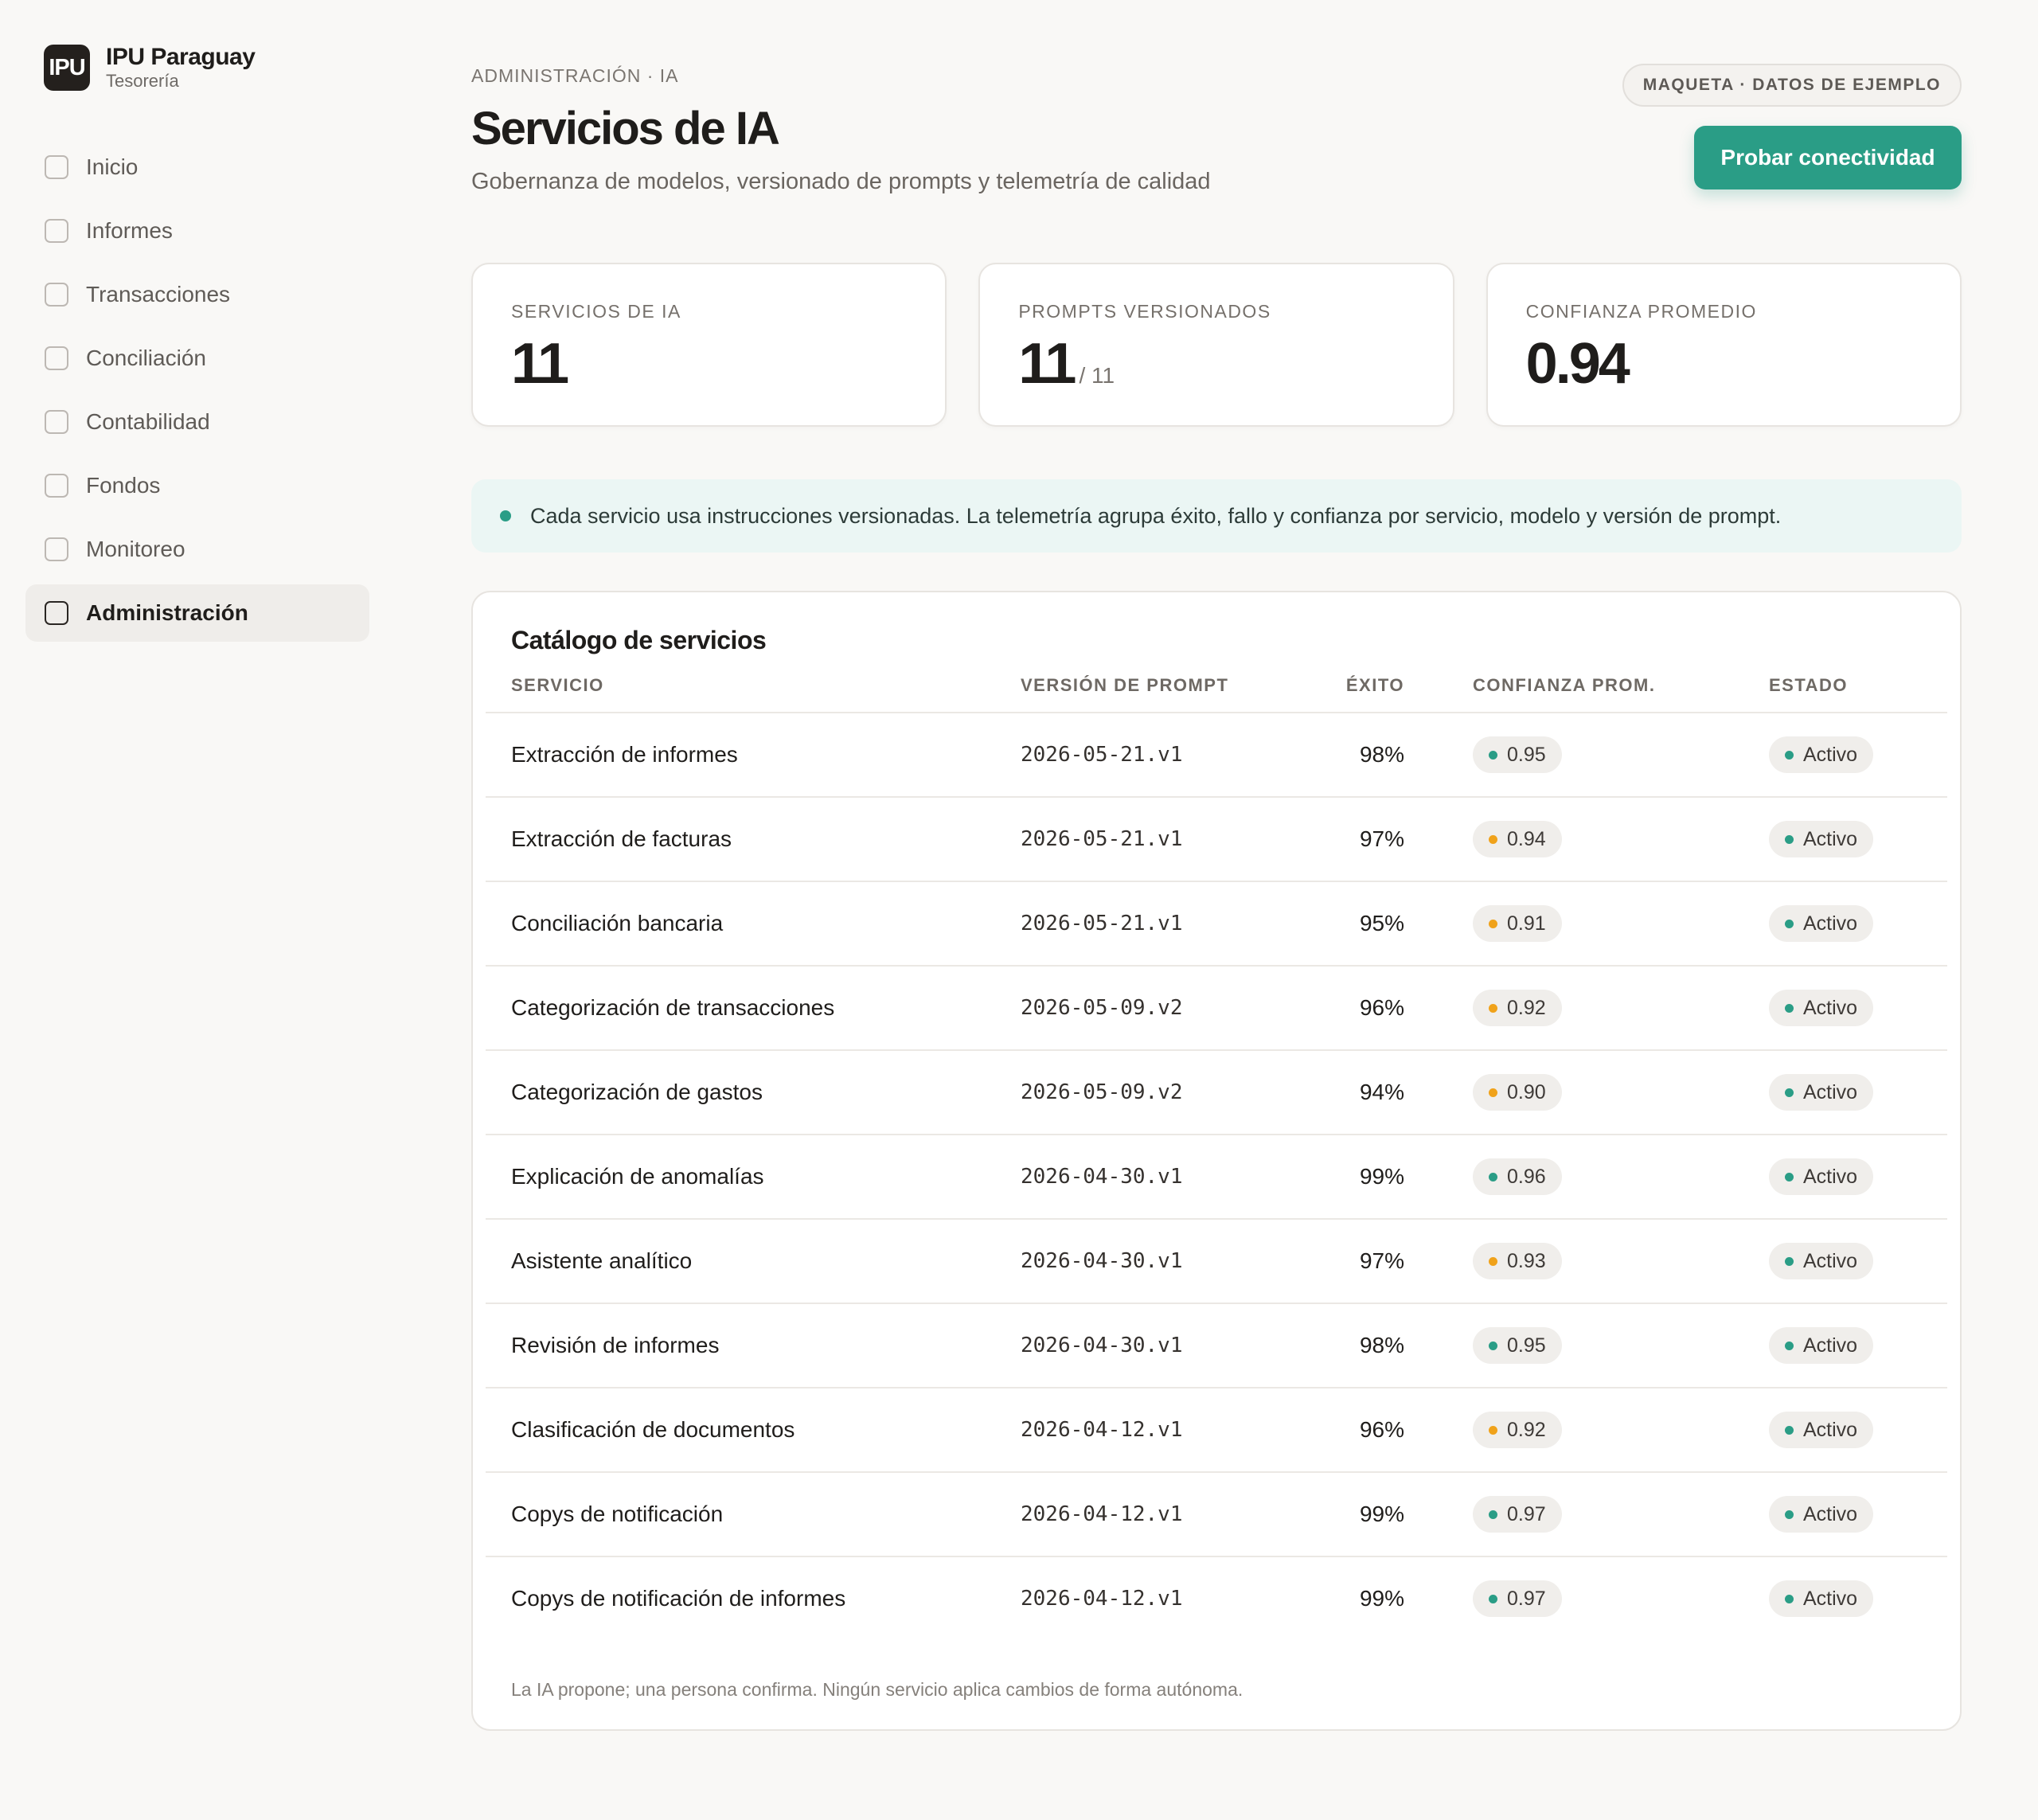 The image size is (2038, 1820). I want to click on confidence-cell: 0.97, so click(1518, 1515).